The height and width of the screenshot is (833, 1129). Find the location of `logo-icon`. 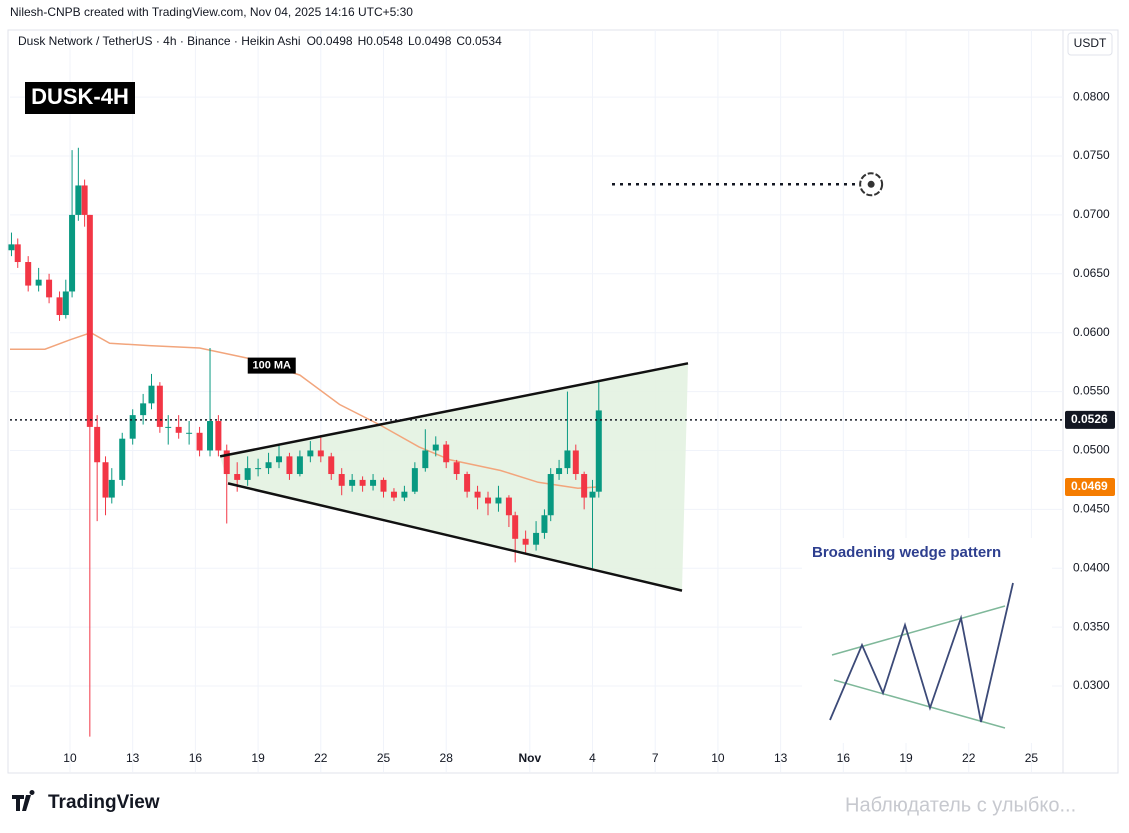

logo-icon is located at coordinates (23, 800).